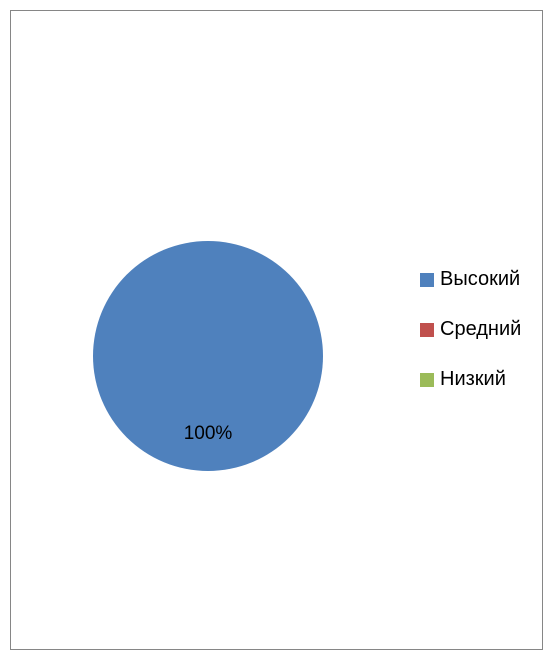 Image resolution: width=555 pixels, height=650 pixels. What do you see at coordinates (427, 329) in the screenshot?
I see `legend-swatch-medium` at bounding box center [427, 329].